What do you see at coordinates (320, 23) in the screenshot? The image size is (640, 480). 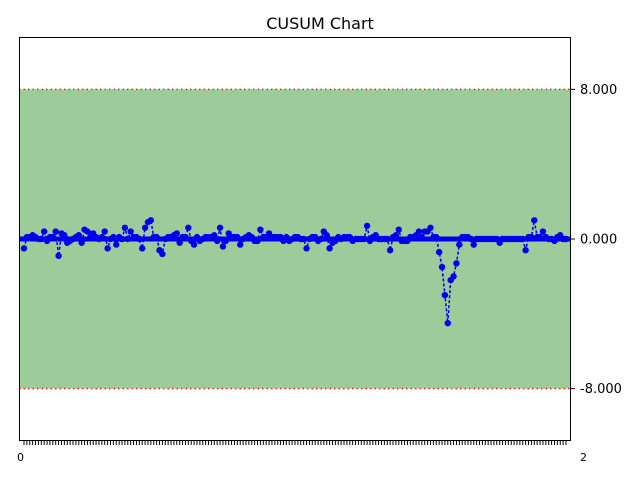 I see `chart-title: CUSUM Chart` at bounding box center [320, 23].